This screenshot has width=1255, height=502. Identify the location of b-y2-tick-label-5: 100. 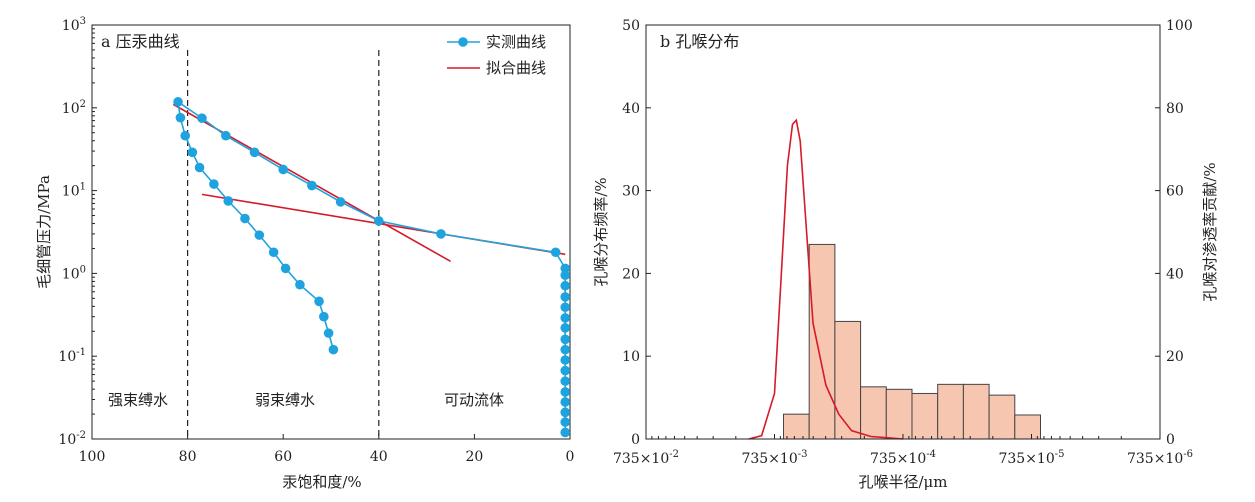
(1179, 26).